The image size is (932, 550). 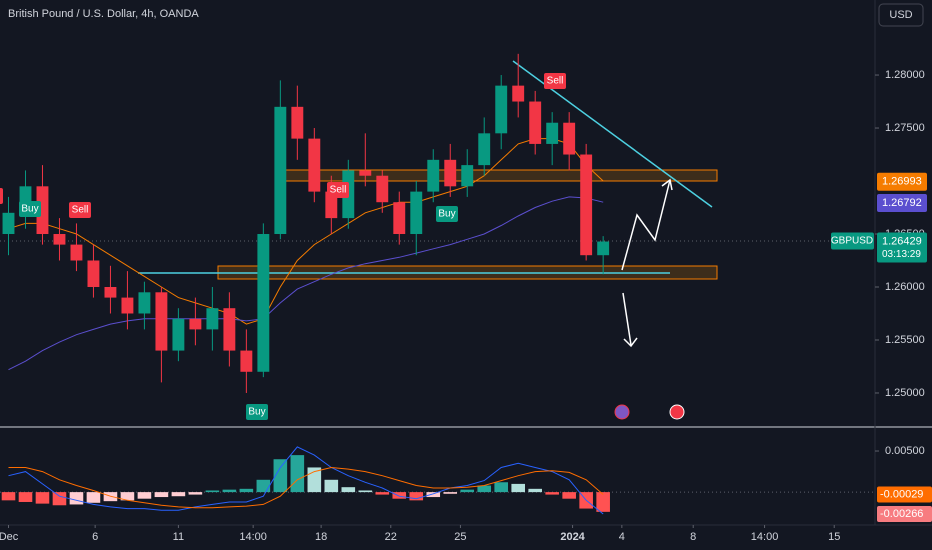 I want to click on signal-line, so click(x=306, y=487).